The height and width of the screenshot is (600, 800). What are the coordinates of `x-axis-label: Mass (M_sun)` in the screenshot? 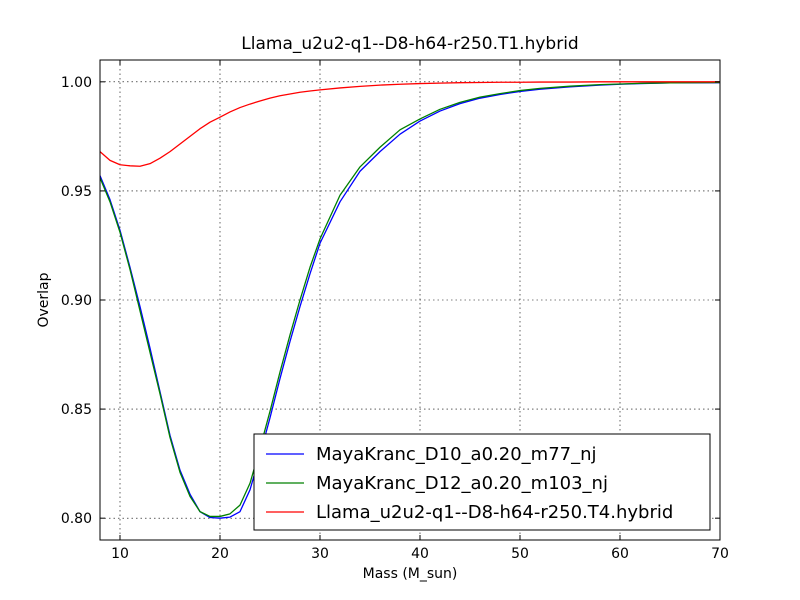 It's located at (410, 574).